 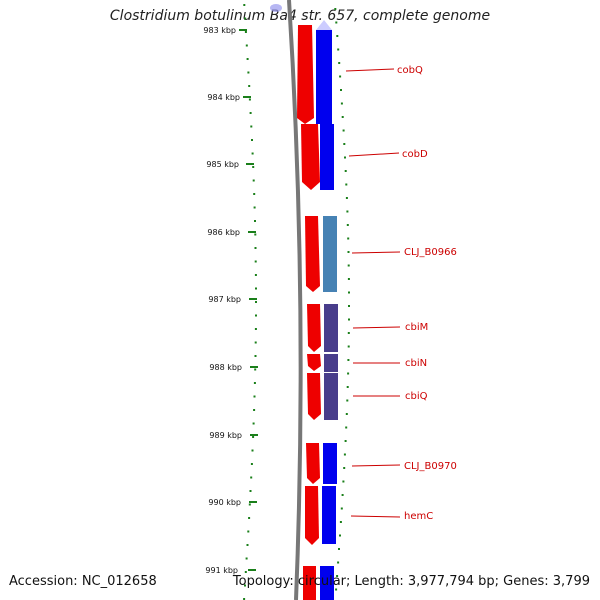 I want to click on ruler-tick-label: 987 kbp, so click(x=224, y=299).